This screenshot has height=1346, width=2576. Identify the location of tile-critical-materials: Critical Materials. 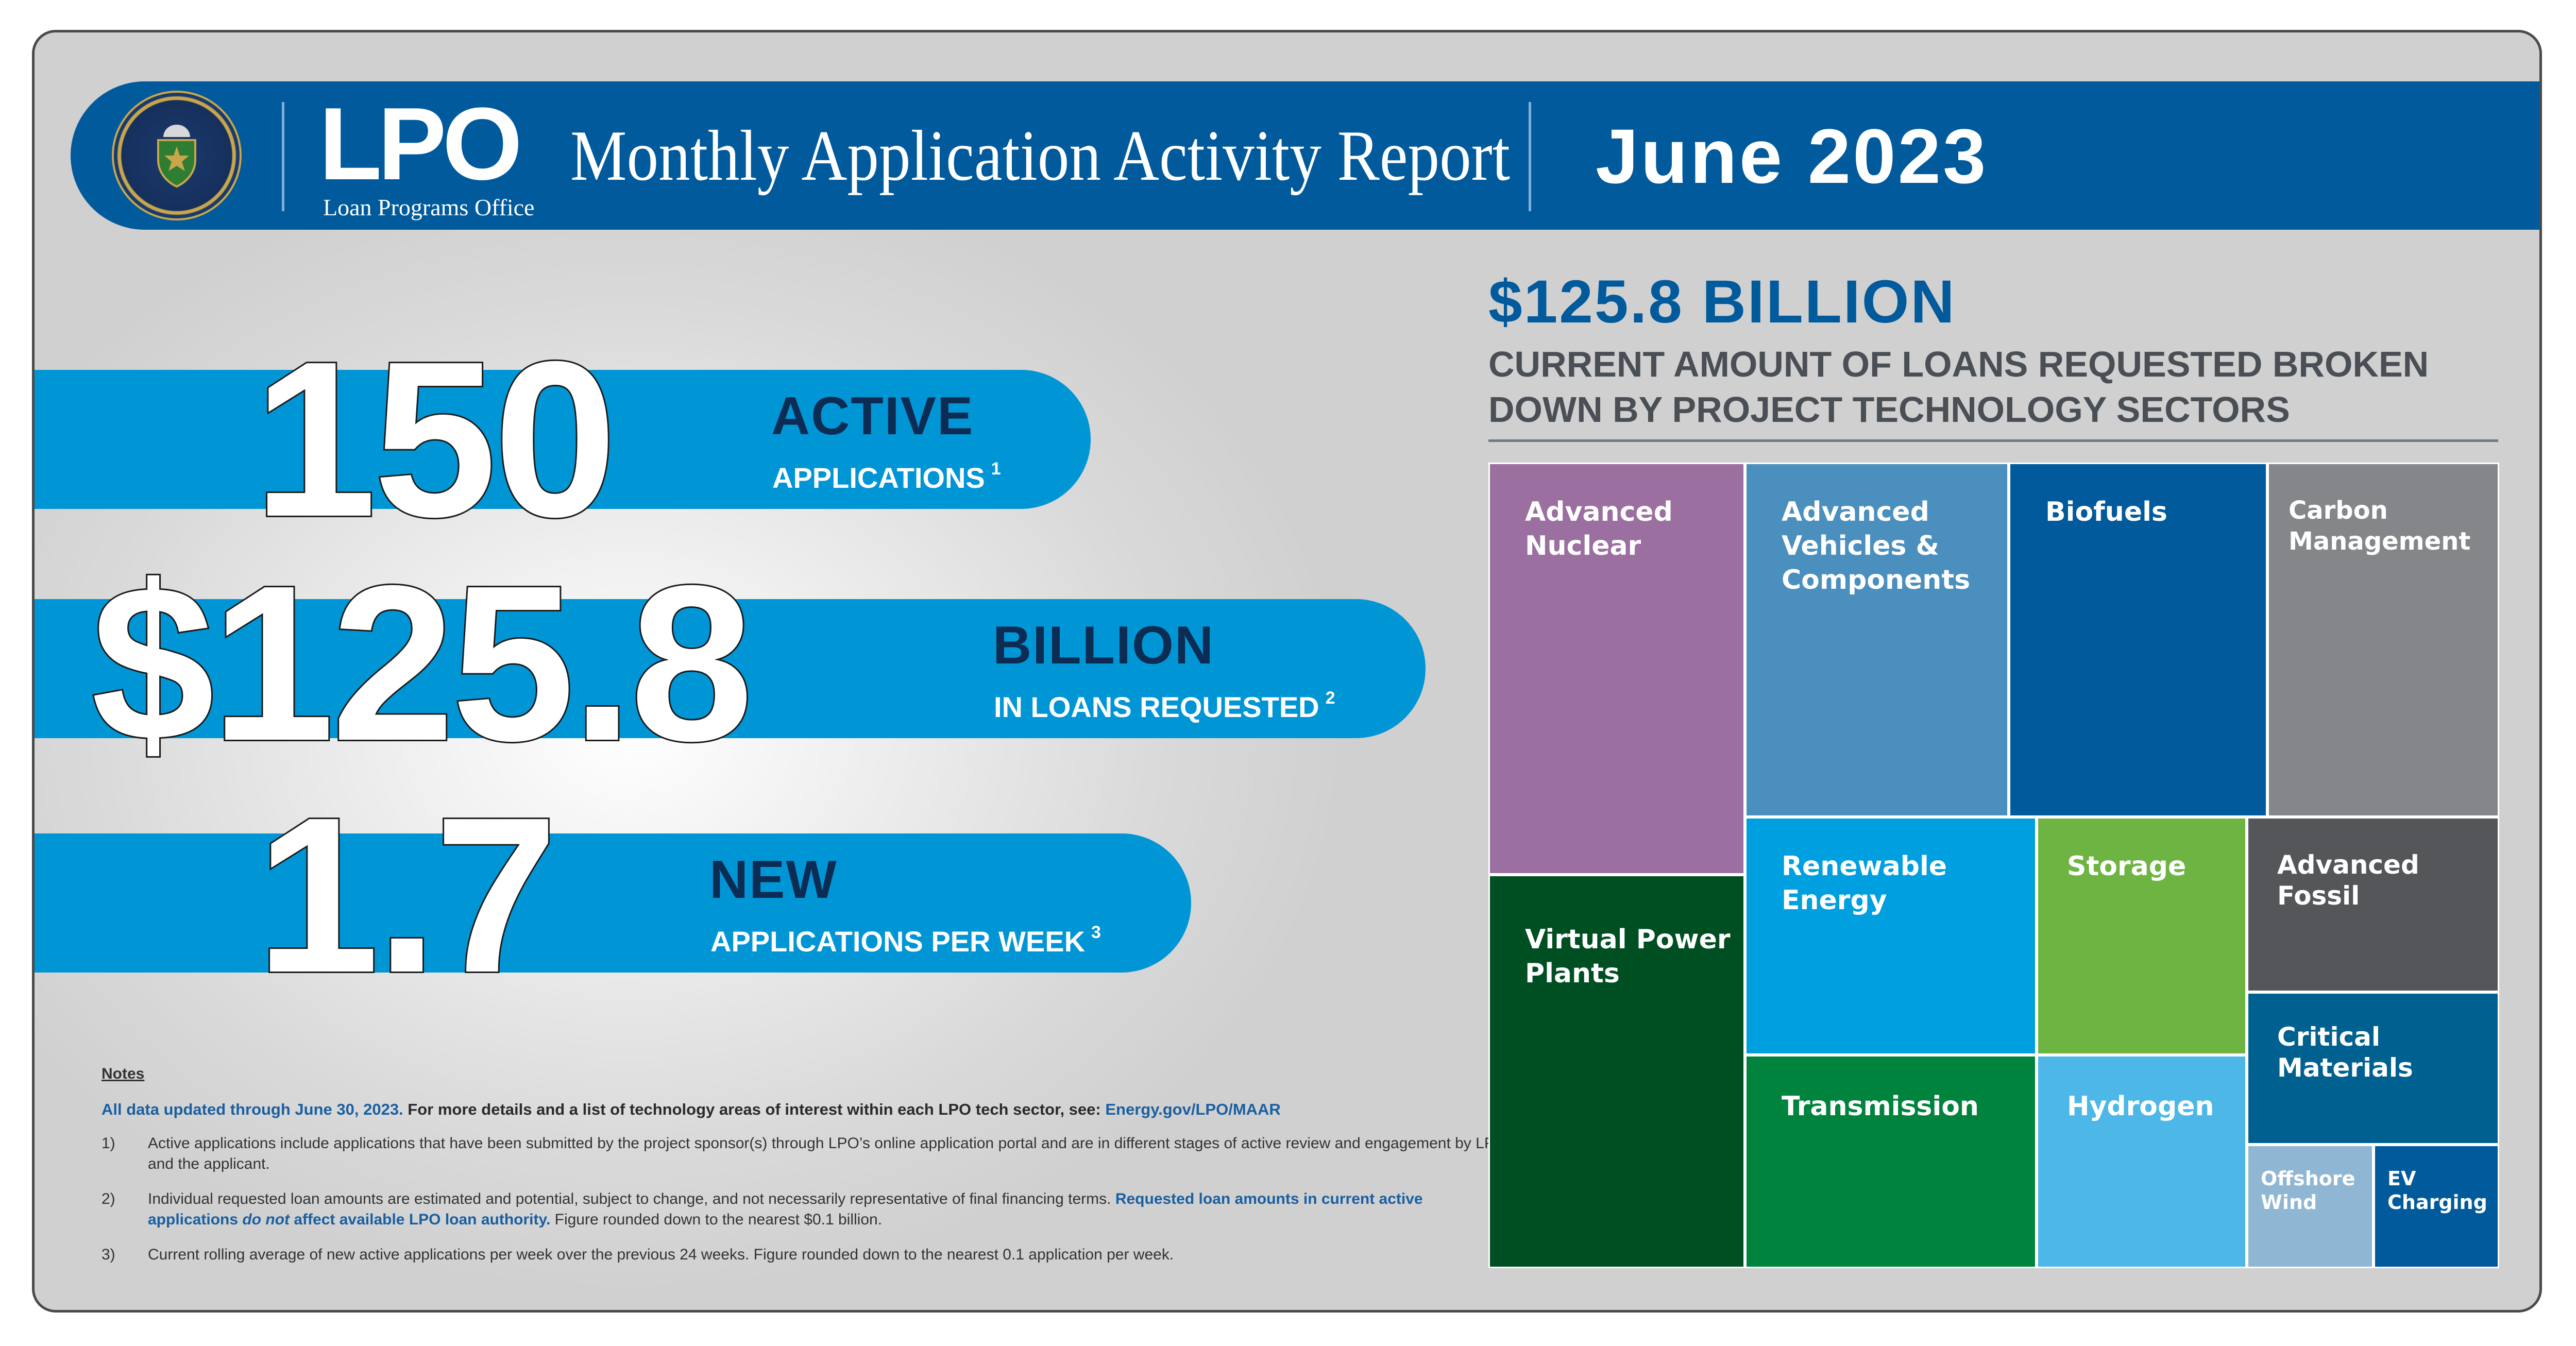
(2373, 1068).